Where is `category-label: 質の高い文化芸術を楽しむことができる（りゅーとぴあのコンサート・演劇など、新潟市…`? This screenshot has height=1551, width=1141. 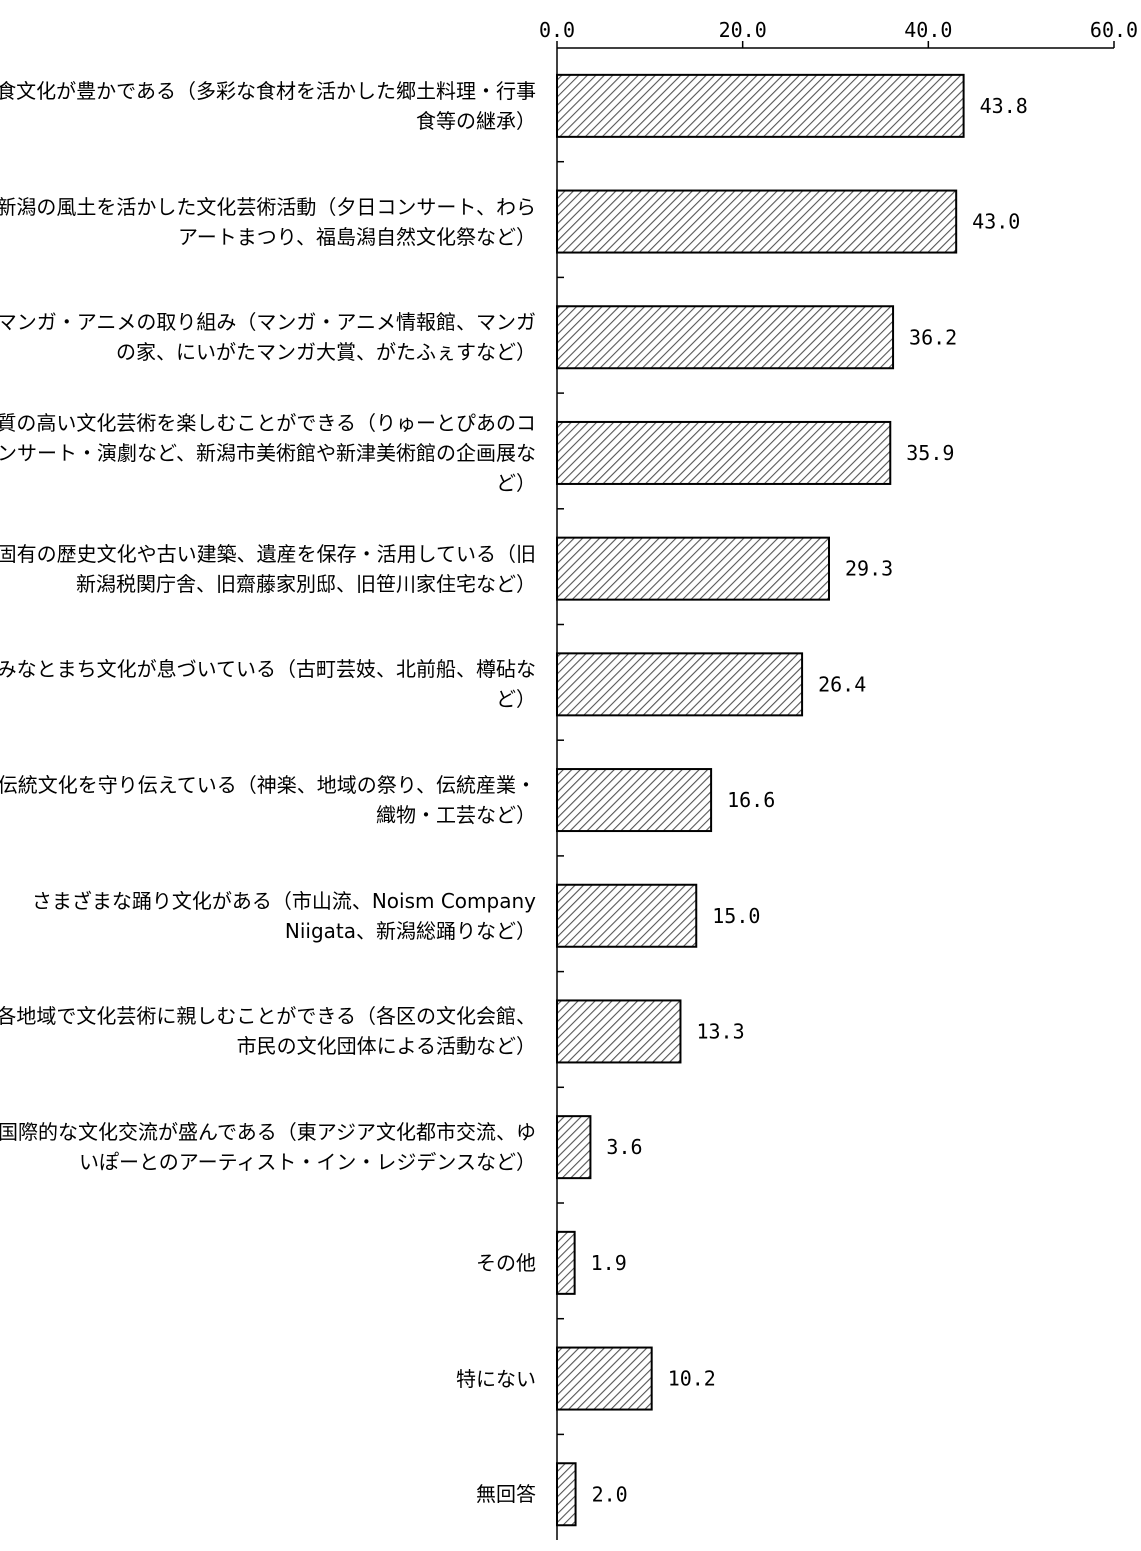 category-label: 質の高い文化芸術を楽しむことができる（りゅーとぴあのコンサート・演劇など、新潟市… is located at coordinates (268, 452).